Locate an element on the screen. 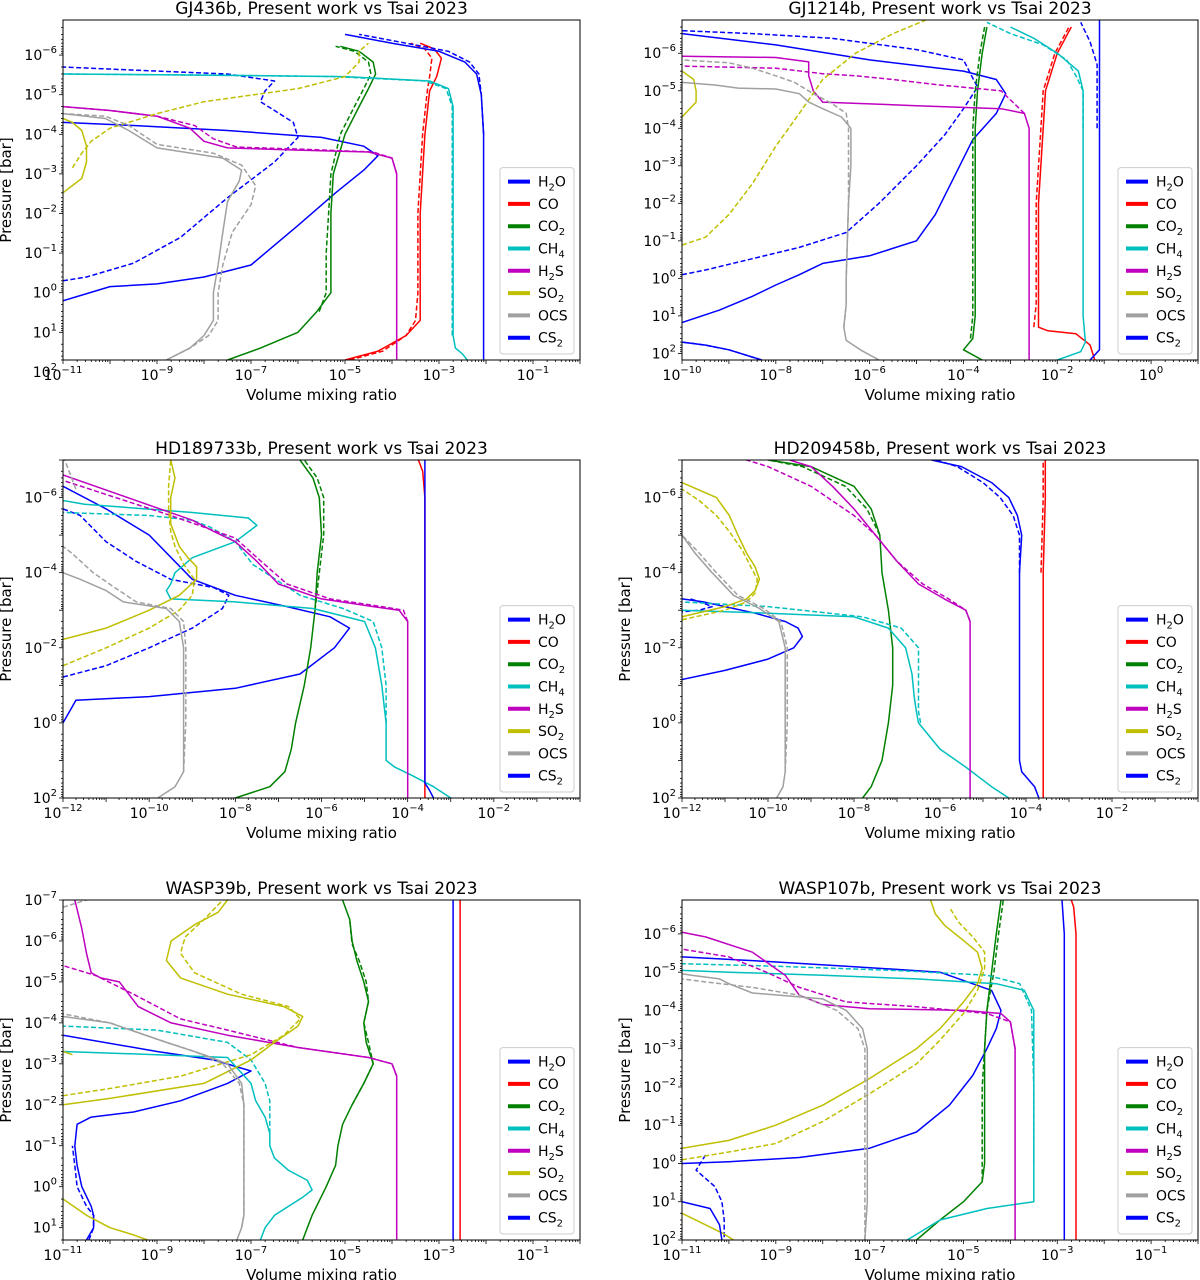  x-tick-label: 10⁻¹ is located at coordinates (533, 374).